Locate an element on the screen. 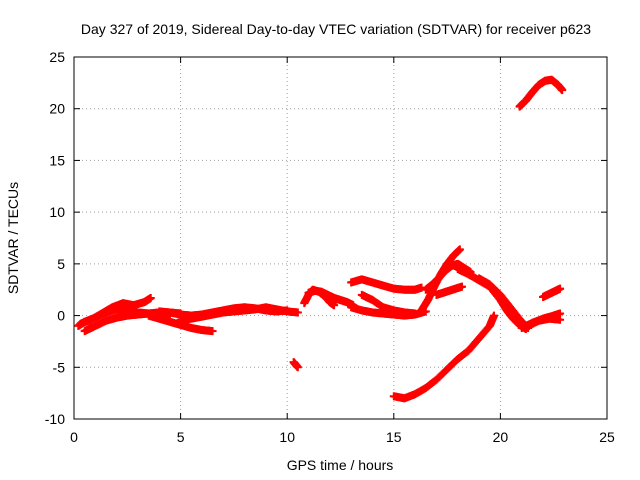 The height and width of the screenshot is (480, 640). x-tick-label: 15 is located at coordinates (394, 437).